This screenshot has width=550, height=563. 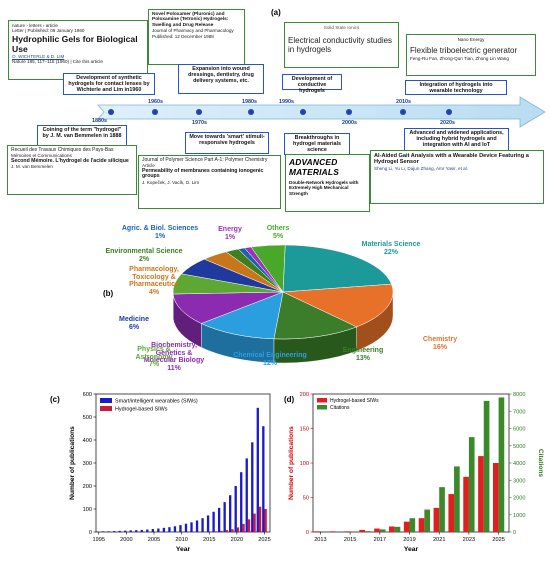 I want to click on chart-d-ytick-label-100: 100, so click(x=304, y=464).